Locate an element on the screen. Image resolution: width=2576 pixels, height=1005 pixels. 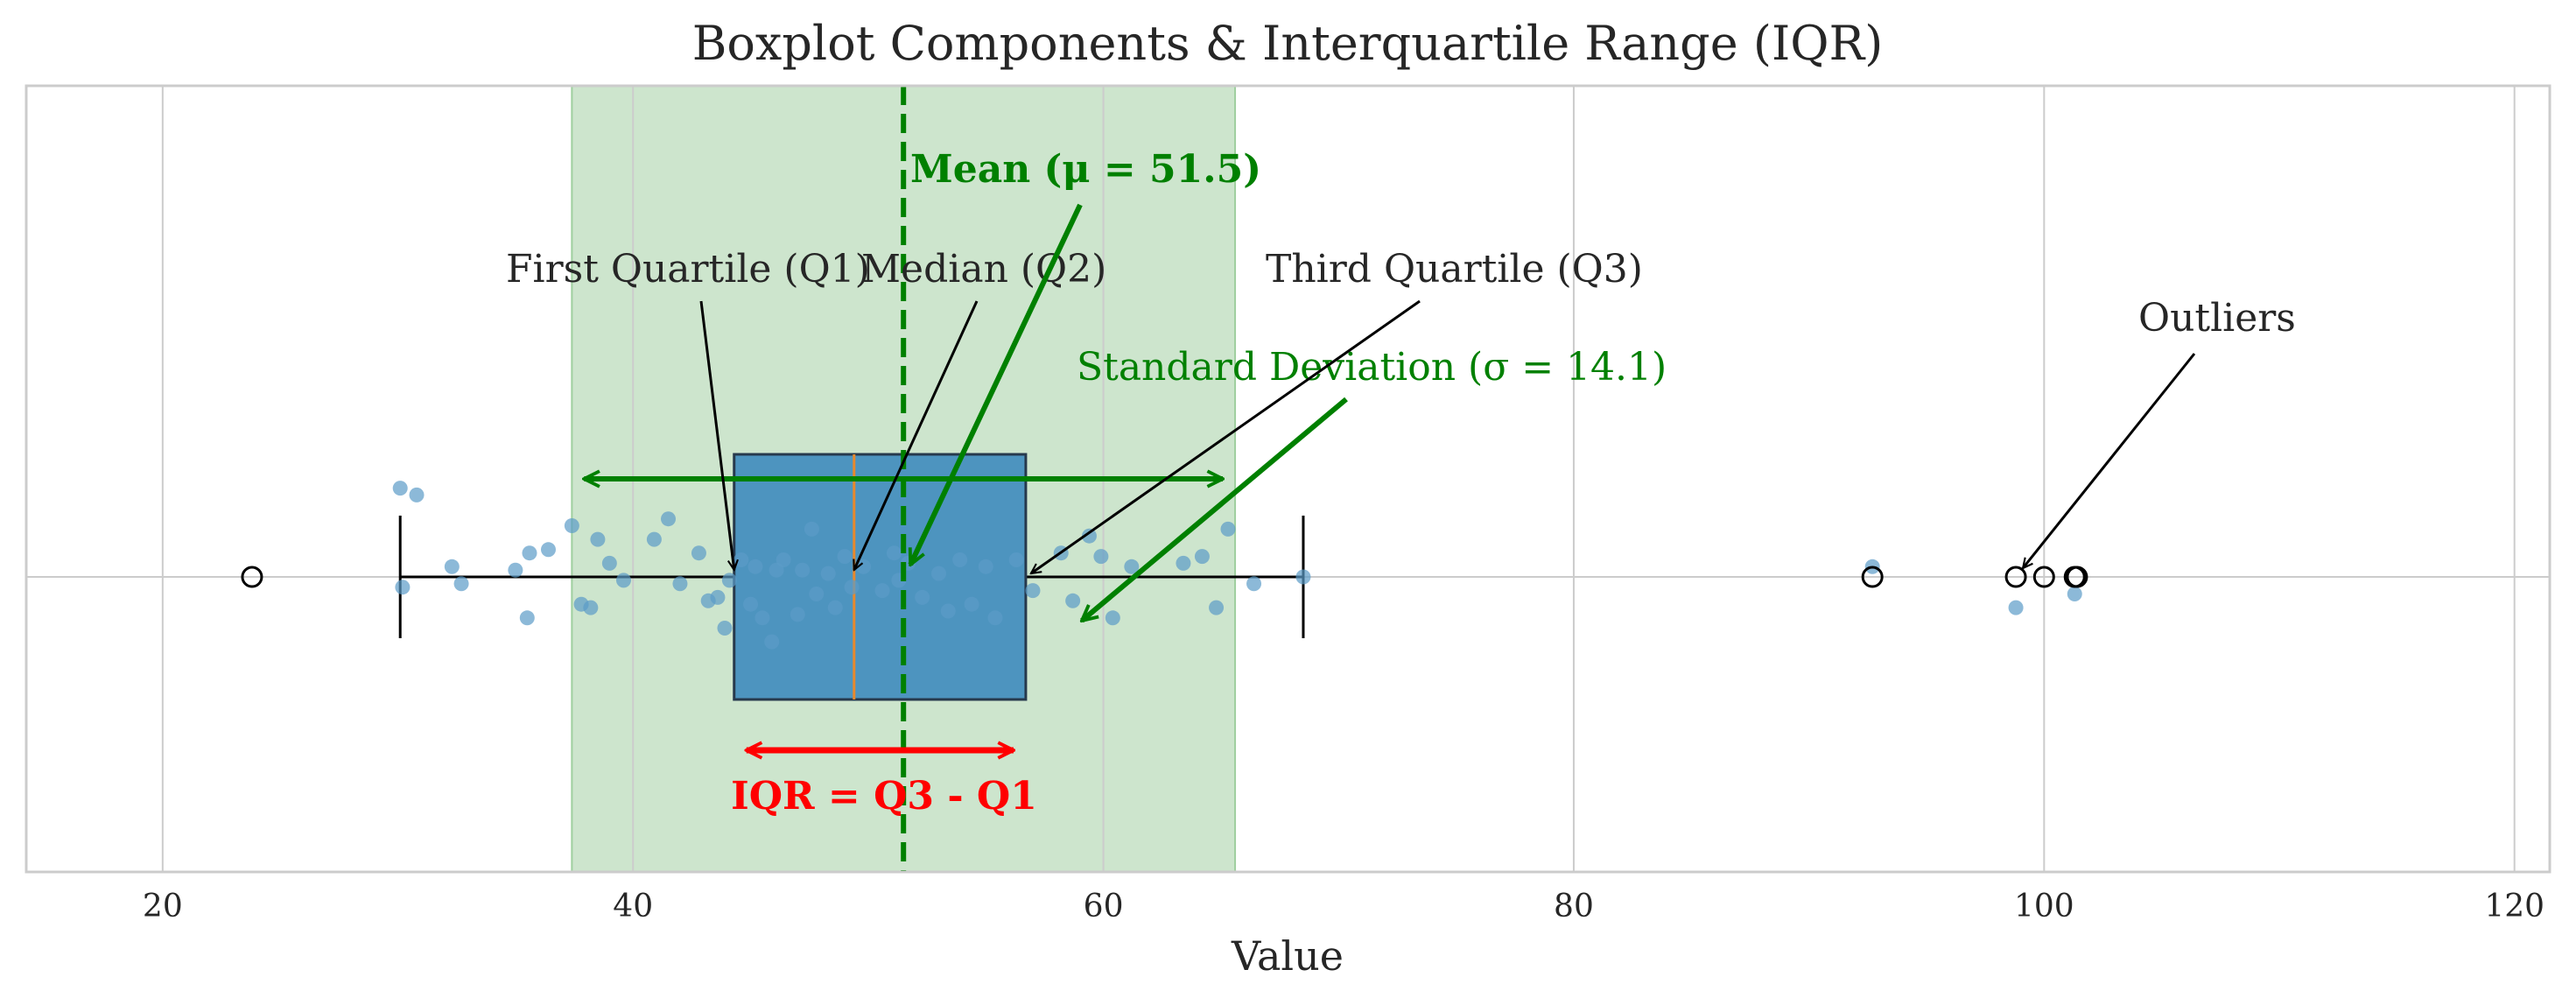
arrow-outliers is located at coordinates (2109, 460).